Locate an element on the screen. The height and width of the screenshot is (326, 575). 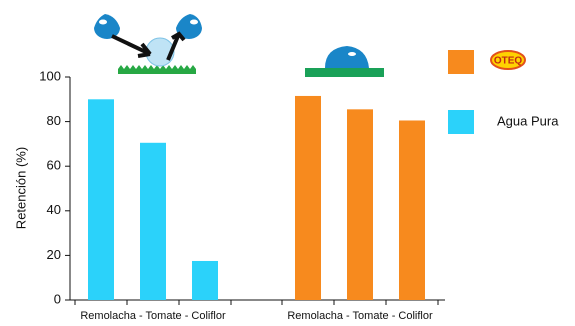
legend-logo is located at coordinates (508, 60).